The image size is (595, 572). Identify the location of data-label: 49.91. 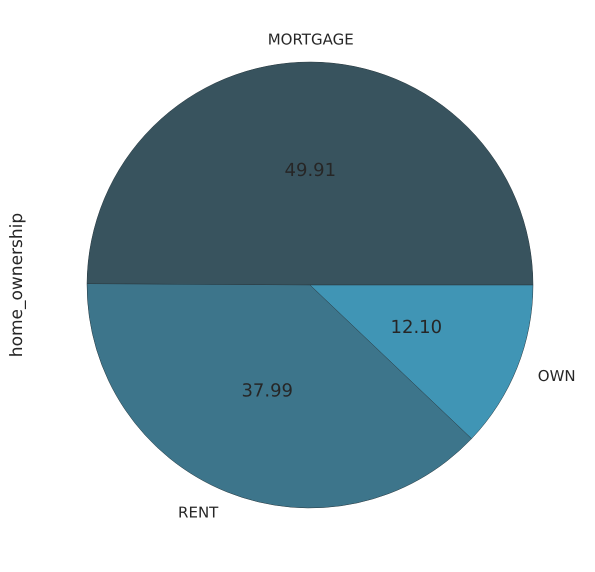
(310, 170).